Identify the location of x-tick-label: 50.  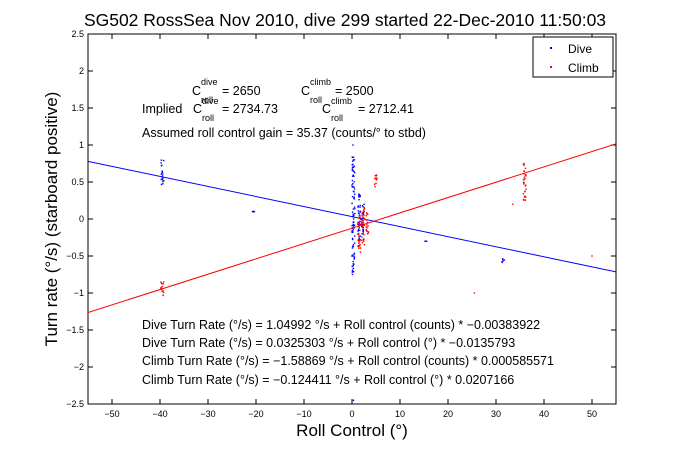
(592, 414).